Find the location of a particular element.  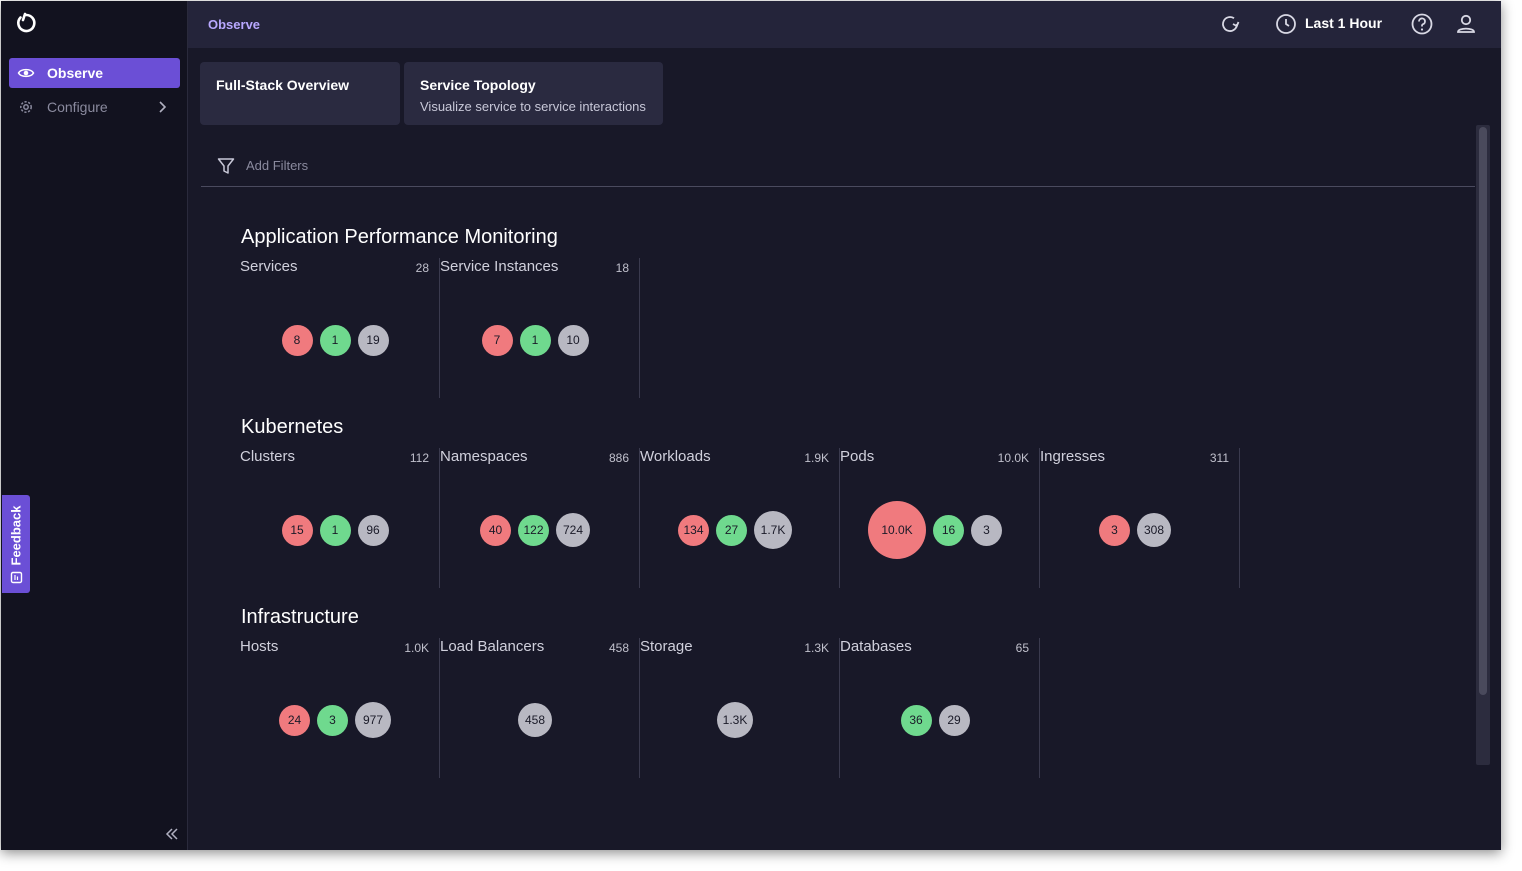

tab-full-stack-overview: Full-Stack Overview is located at coordinates (300, 93).